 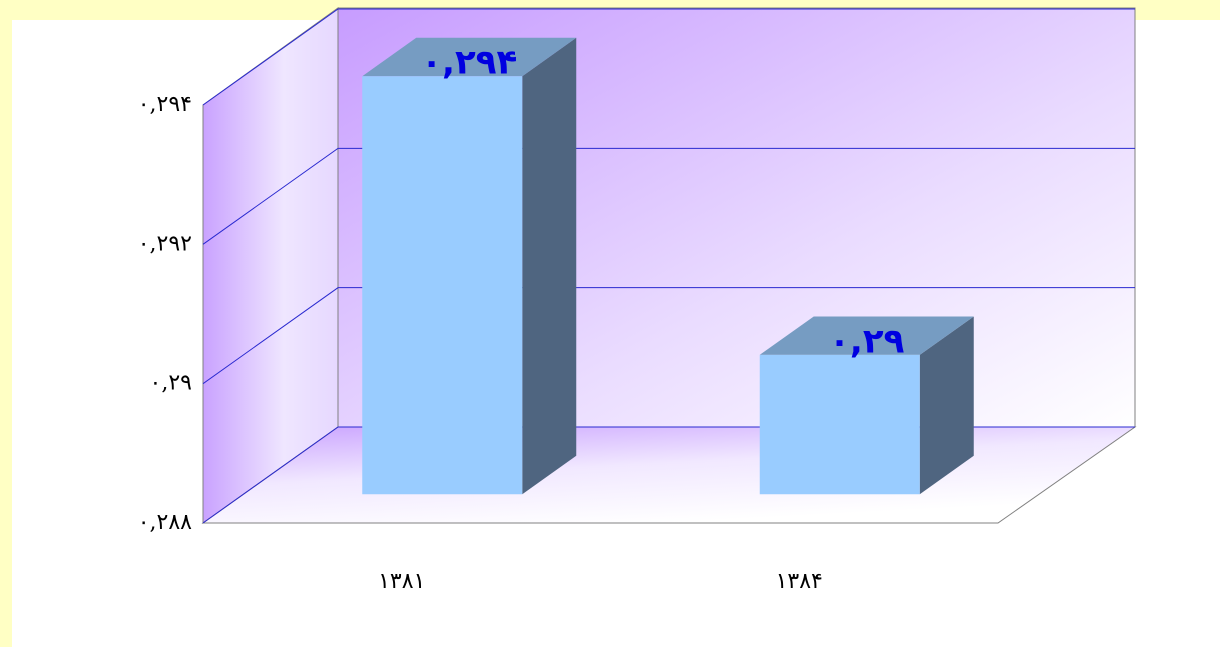 What do you see at coordinates (401, 581) in the screenshot?
I see `x-tick-label: ۱۳۸۱` at bounding box center [401, 581].